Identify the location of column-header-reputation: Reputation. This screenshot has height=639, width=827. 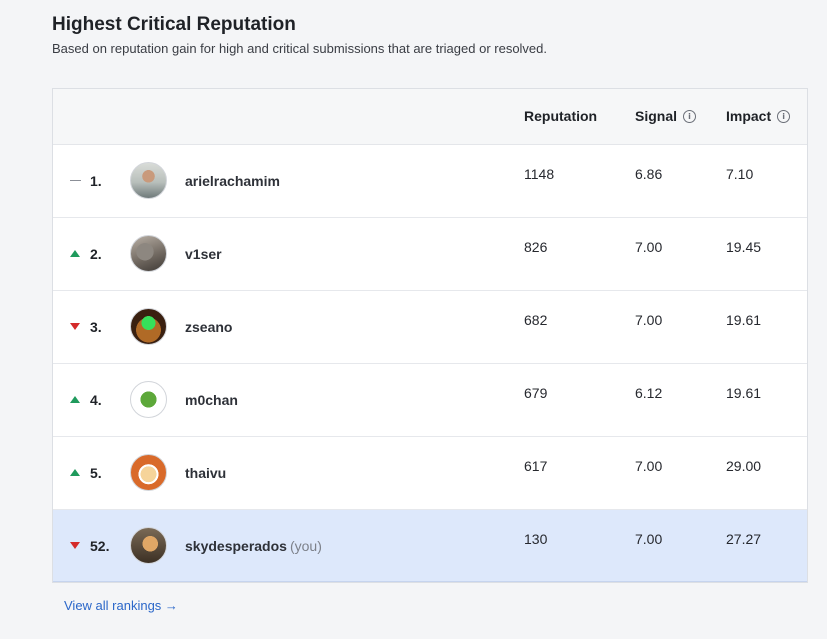
(560, 116).